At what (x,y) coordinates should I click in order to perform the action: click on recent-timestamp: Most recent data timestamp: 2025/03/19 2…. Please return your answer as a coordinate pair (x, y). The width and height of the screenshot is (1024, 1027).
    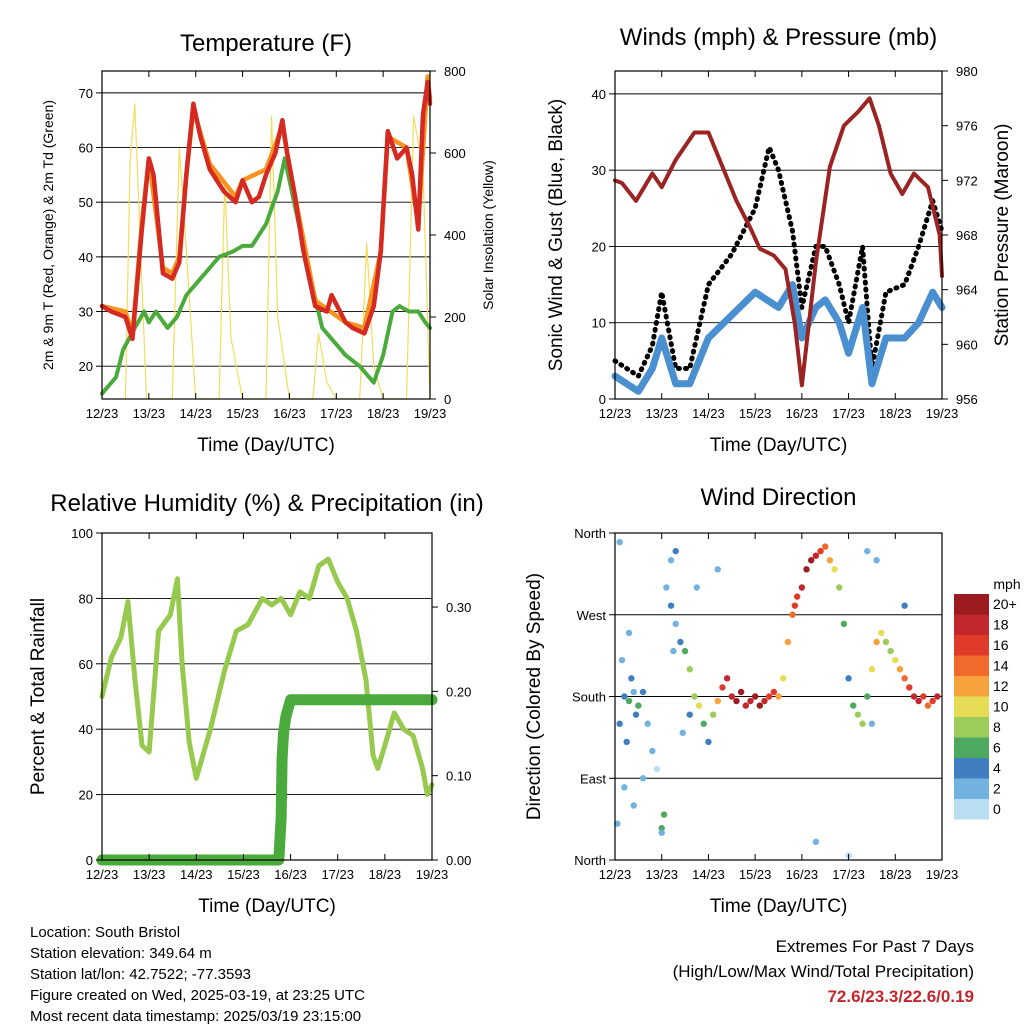
    Looking at the image, I should click on (196, 1016).